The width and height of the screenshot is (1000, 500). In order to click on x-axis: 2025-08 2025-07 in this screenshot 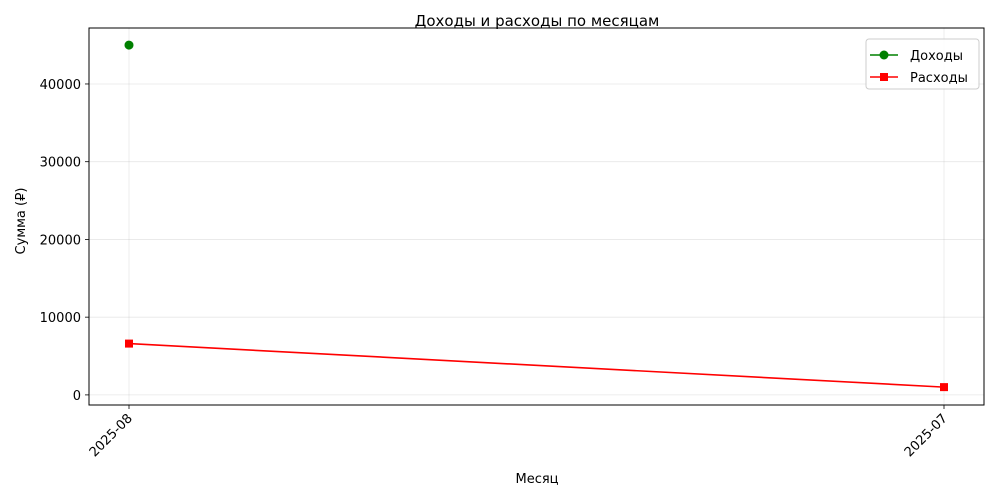, I will do `click(519, 432)`.